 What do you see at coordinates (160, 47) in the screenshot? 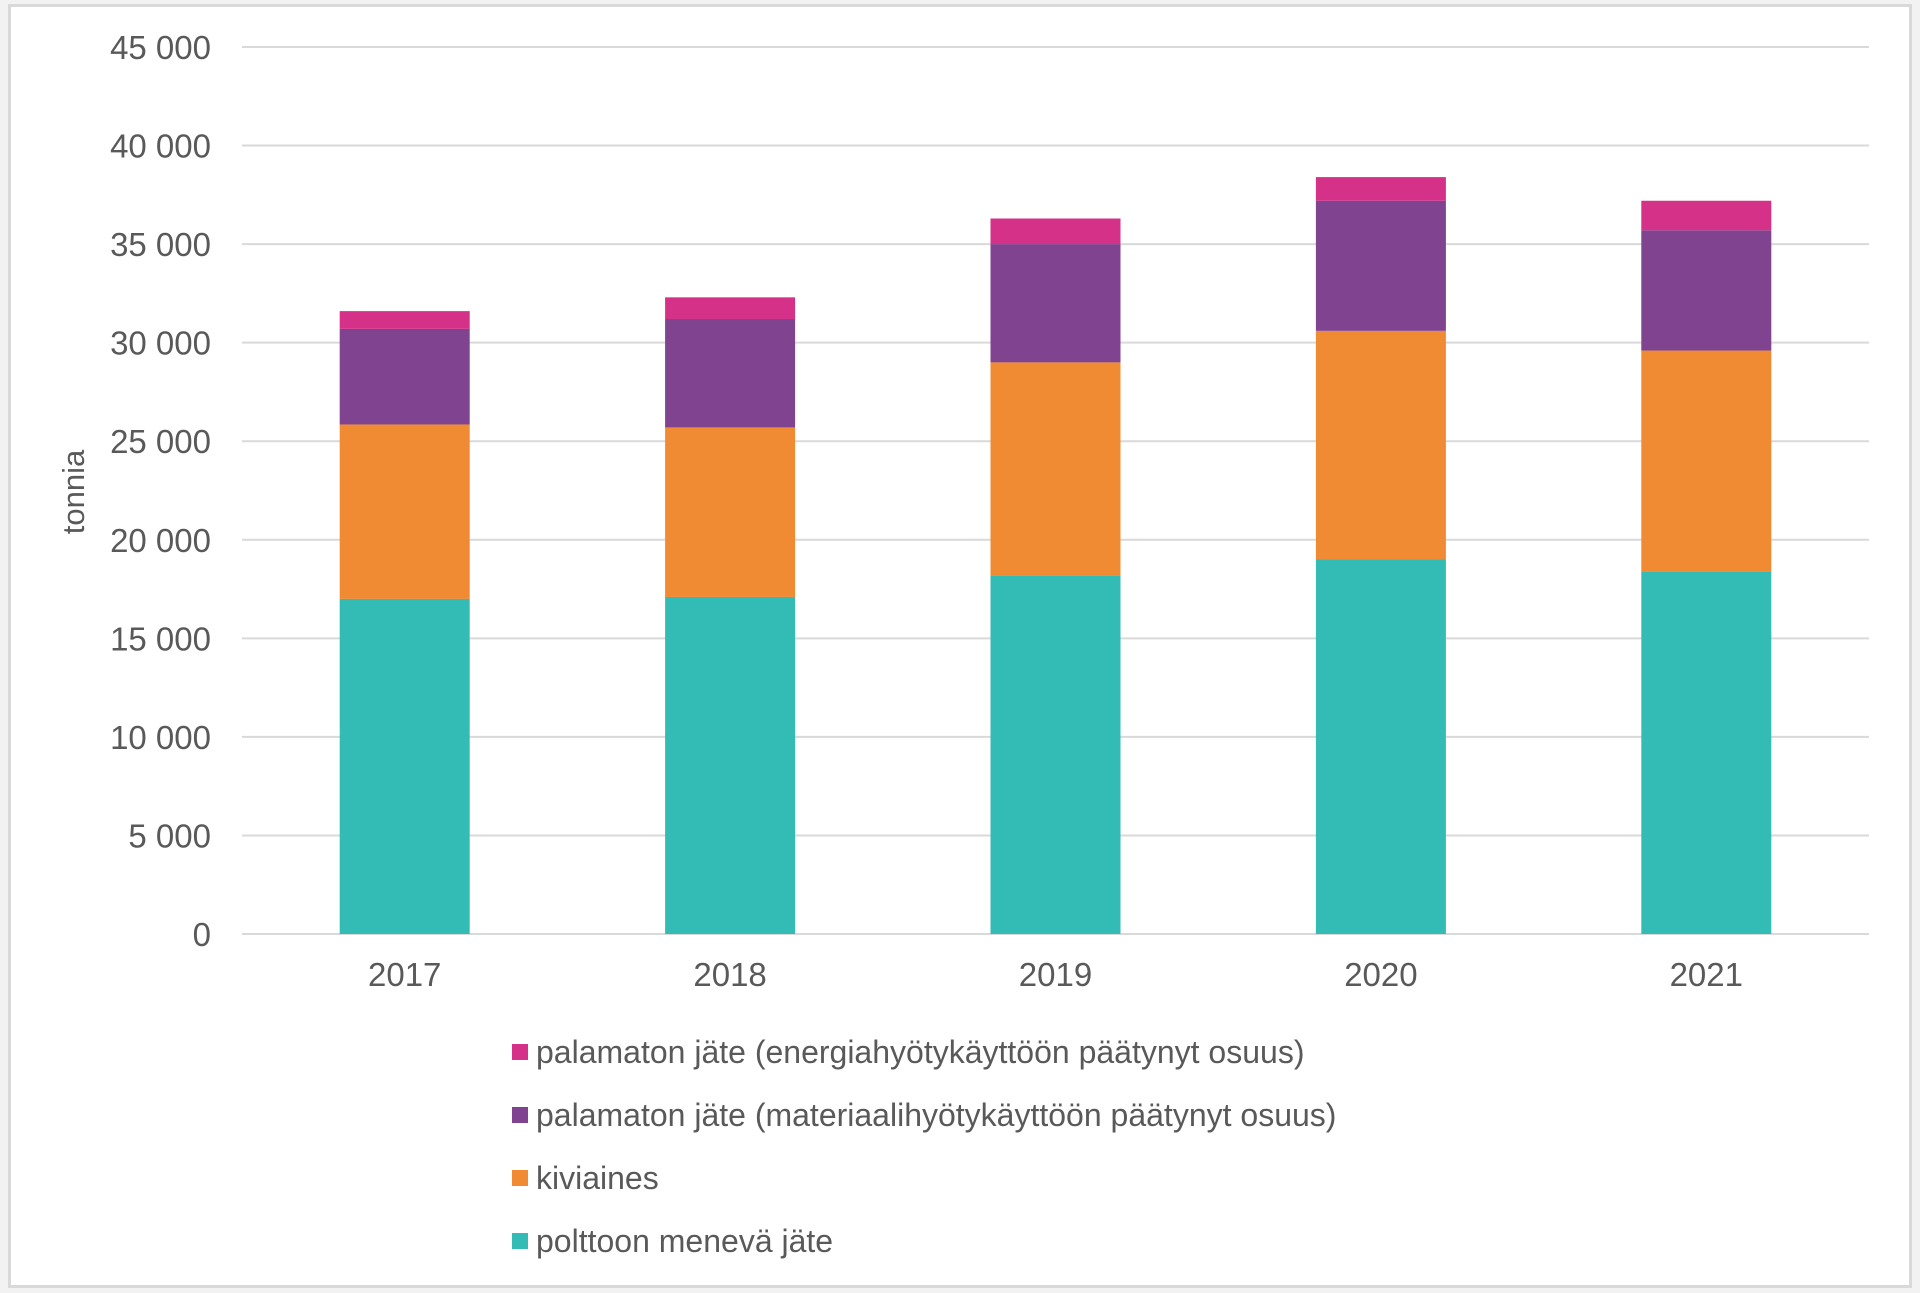
I see `y-tick-label: 45 000` at bounding box center [160, 47].